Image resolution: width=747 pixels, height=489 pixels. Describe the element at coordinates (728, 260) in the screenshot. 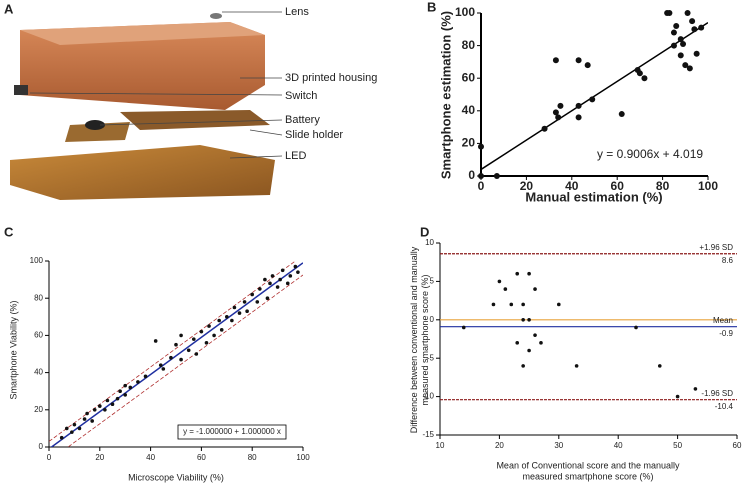

I see `reference-value: 8.6` at that location.